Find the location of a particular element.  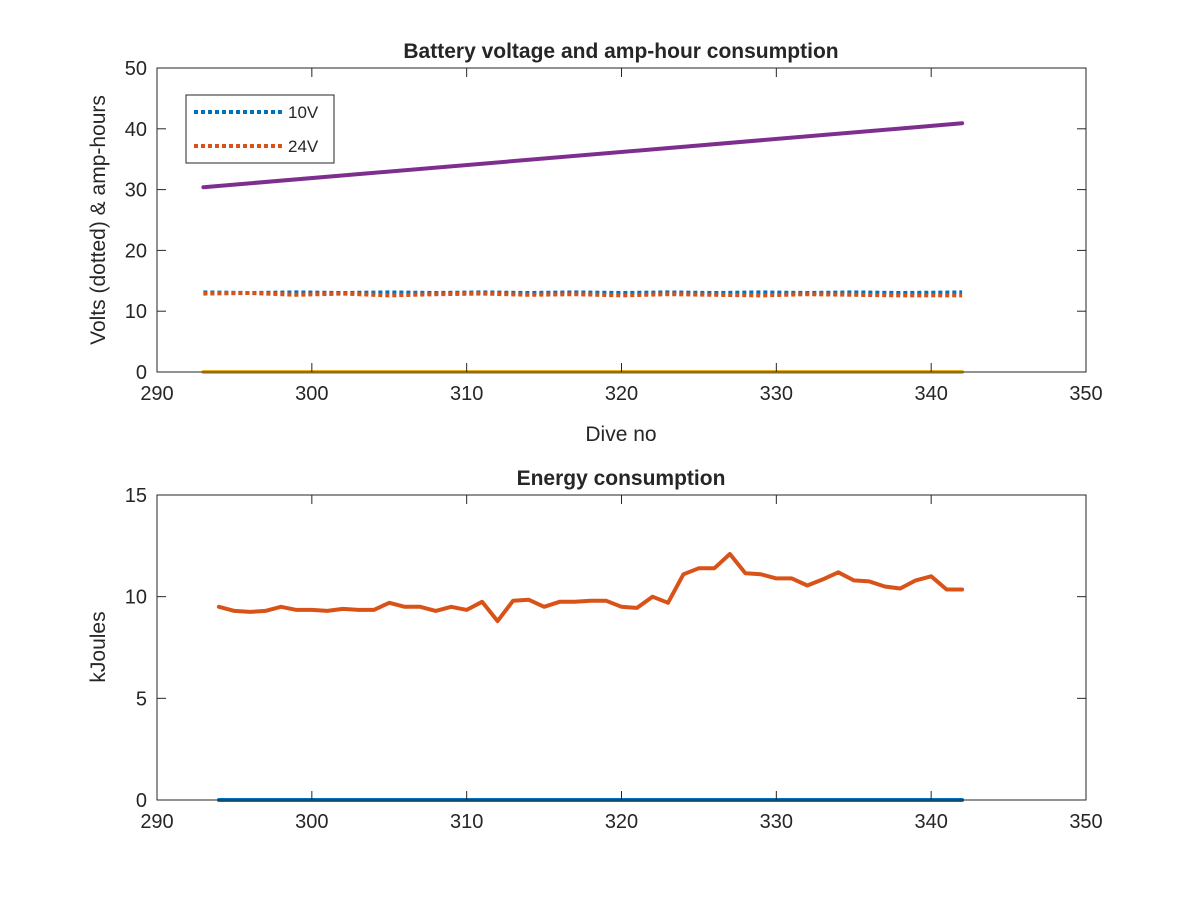

voltage-y-tick-label: 50 is located at coordinates (136, 69).